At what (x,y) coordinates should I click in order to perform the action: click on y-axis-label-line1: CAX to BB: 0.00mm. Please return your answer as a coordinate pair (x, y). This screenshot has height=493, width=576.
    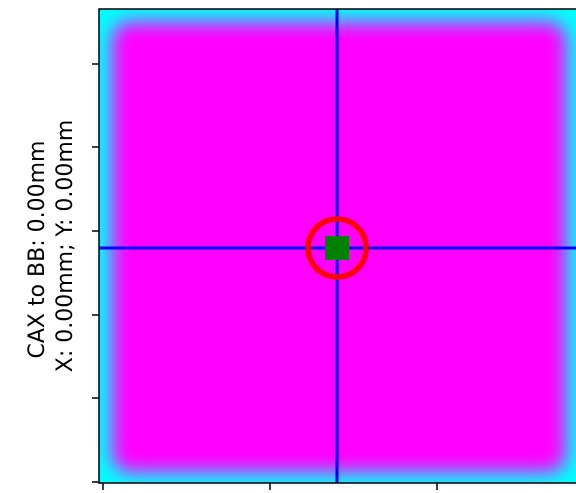
    Looking at the image, I should click on (37, 250).